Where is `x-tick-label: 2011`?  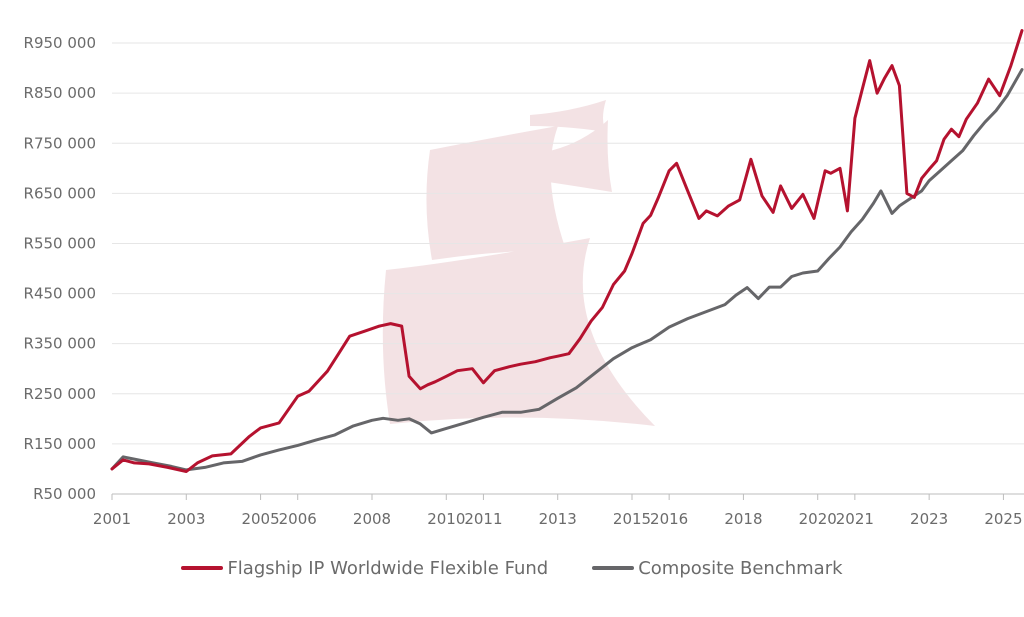 x-tick-label: 2011 is located at coordinates (483, 519).